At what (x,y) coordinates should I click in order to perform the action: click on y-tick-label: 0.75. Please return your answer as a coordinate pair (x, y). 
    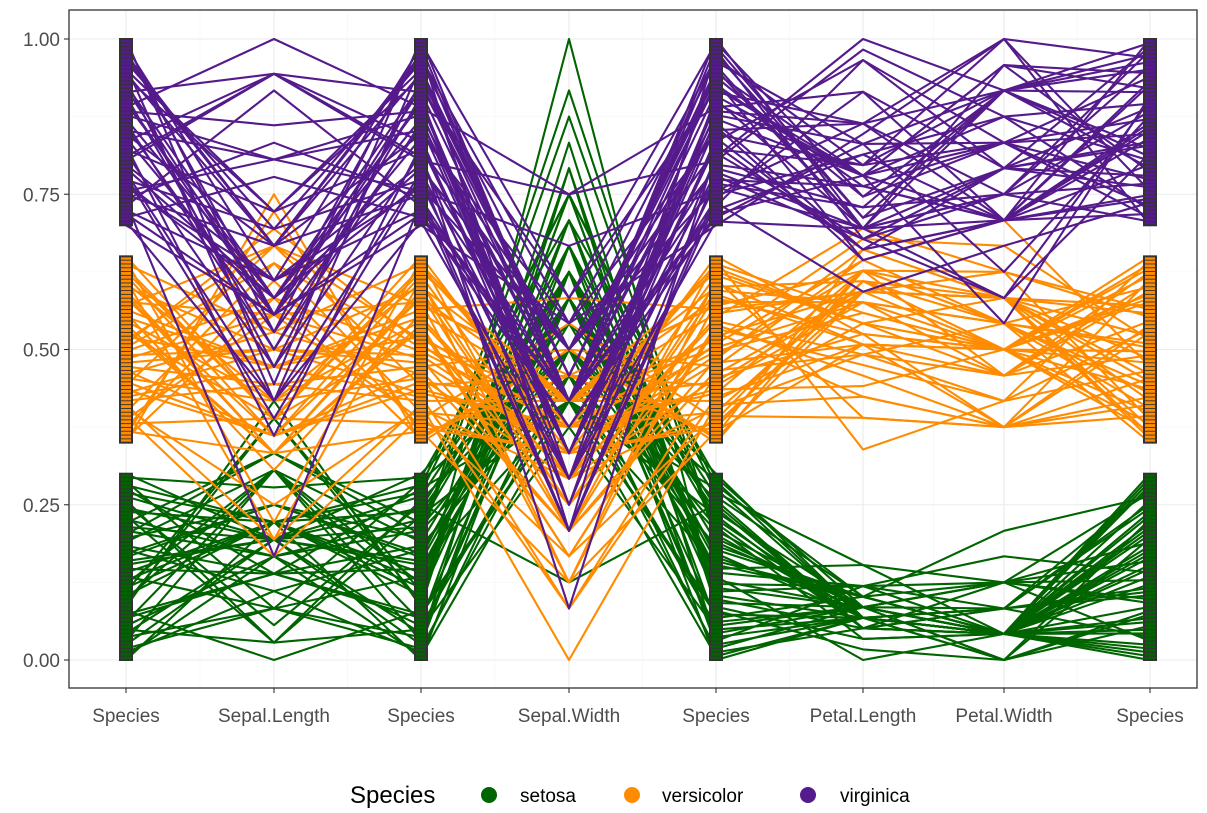
    Looking at the image, I should click on (41, 195).